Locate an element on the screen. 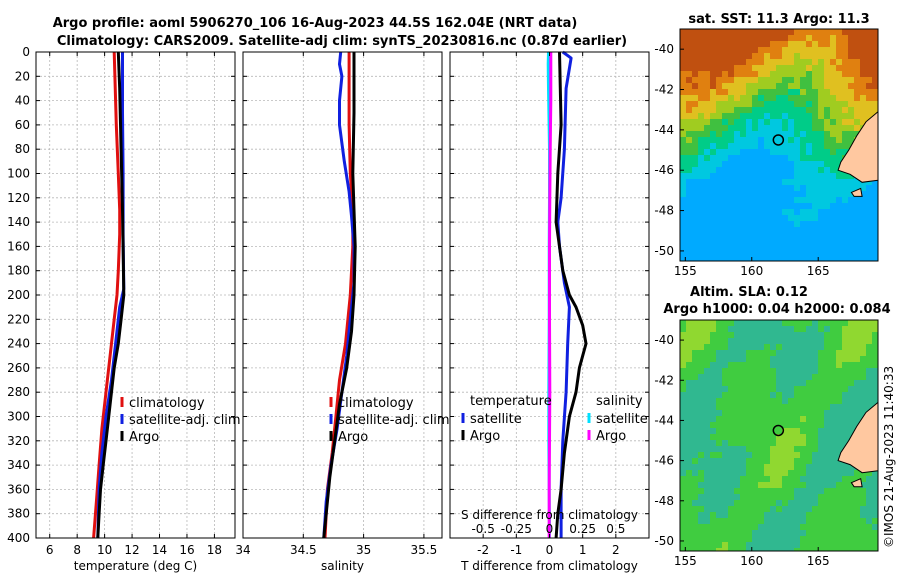  x-axis-label: temperature (deg C) is located at coordinates (135, 566).